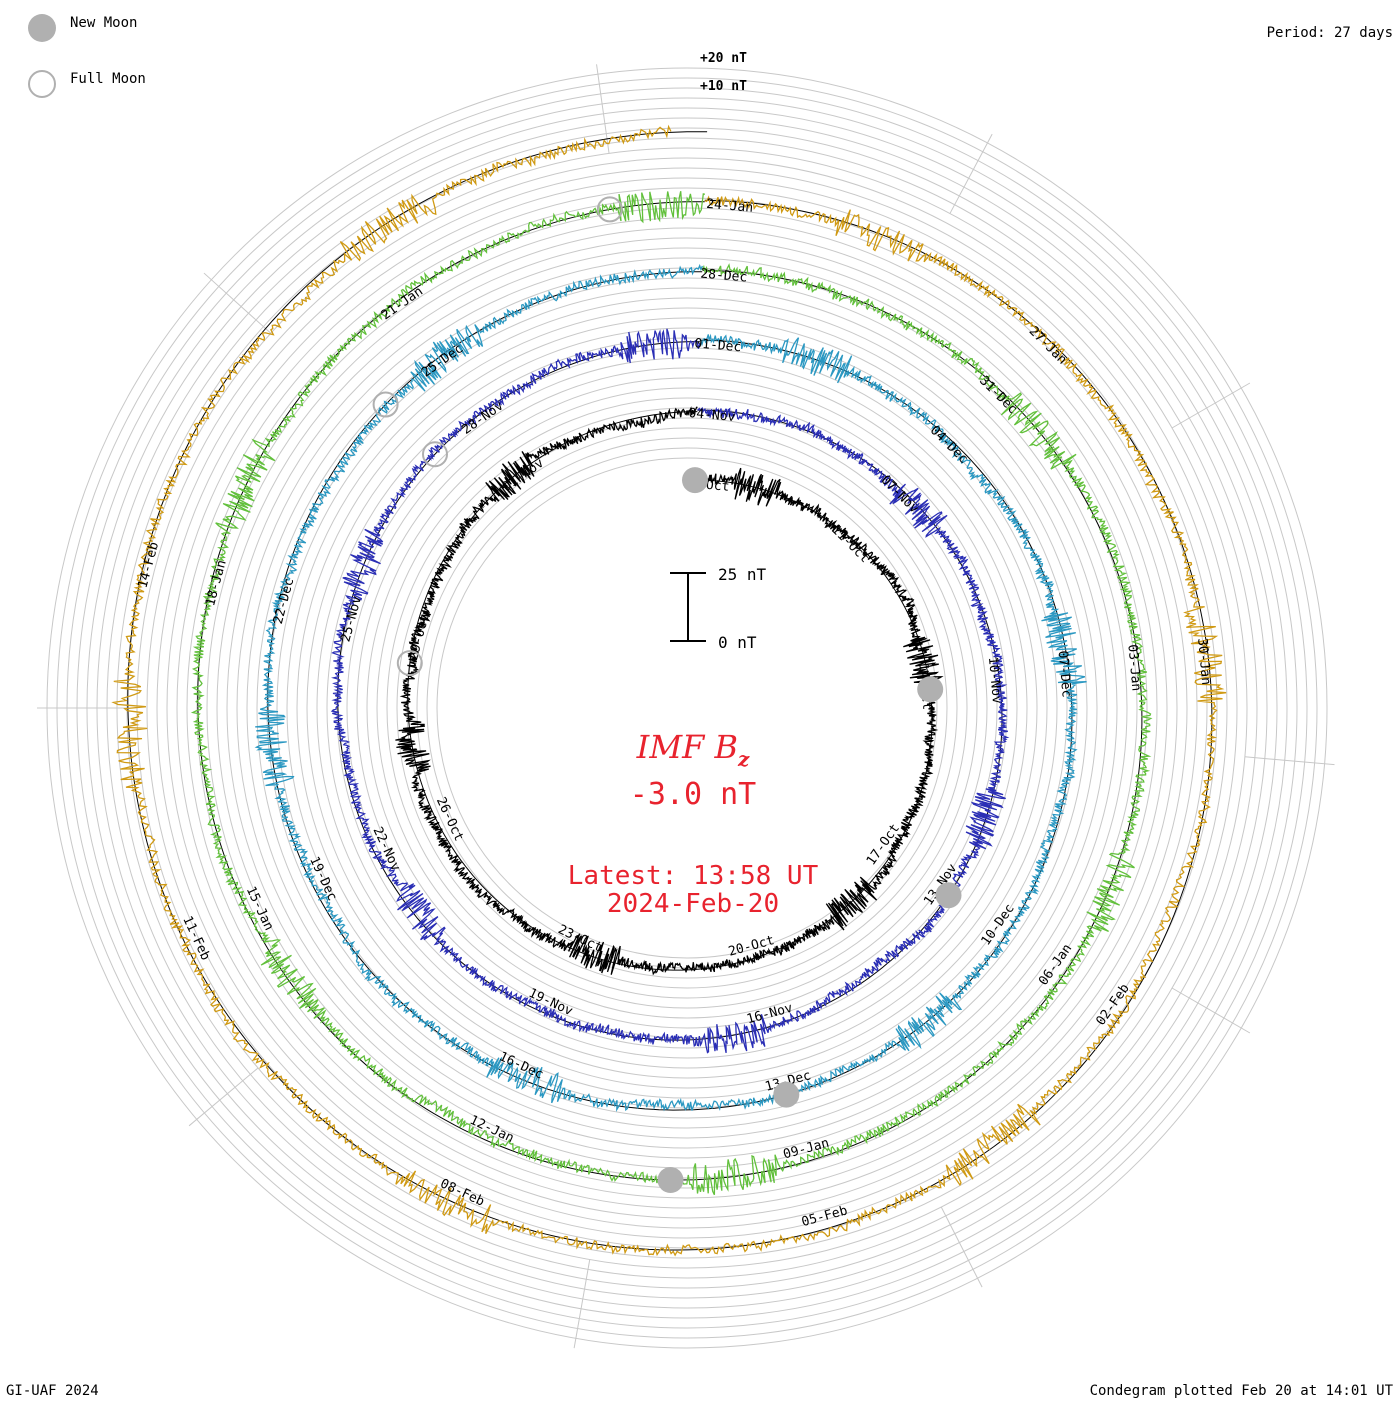  Describe the element at coordinates (806, 1149) in the screenshot. I see `date-label: 09-Jan` at that location.